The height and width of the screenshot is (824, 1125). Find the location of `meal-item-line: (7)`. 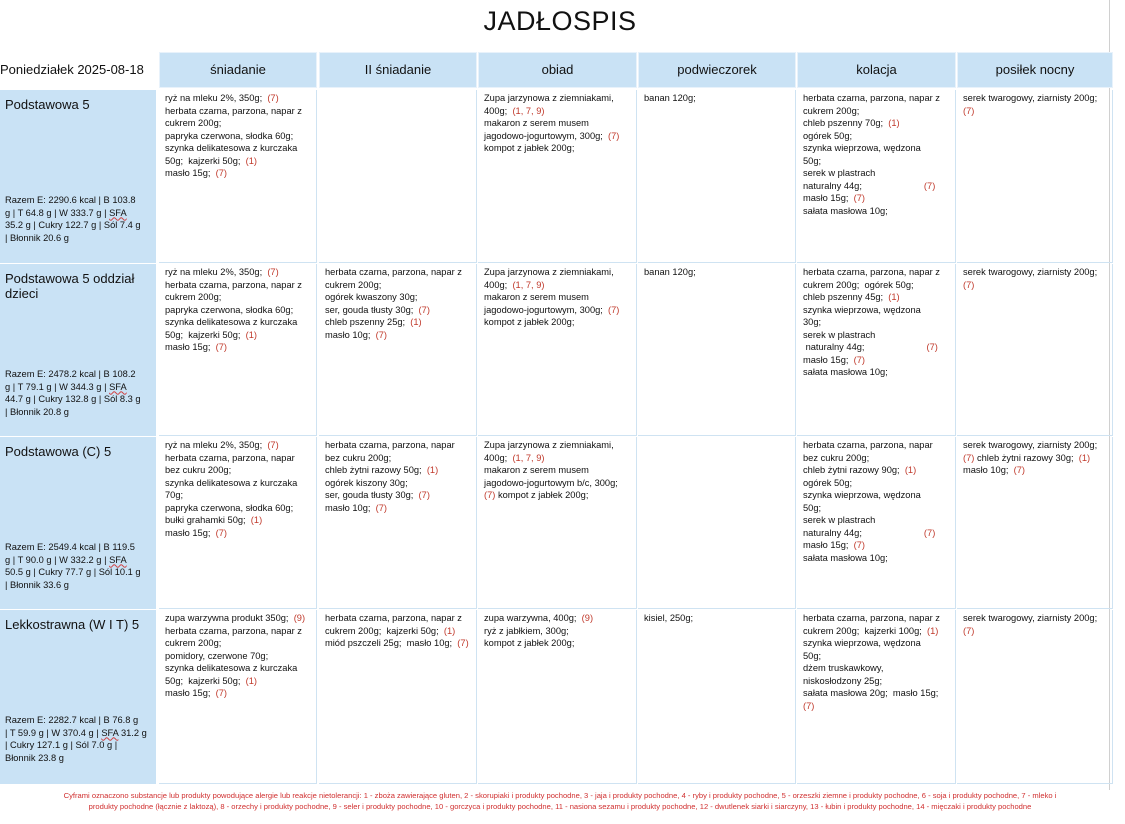

meal-item-line: (7) is located at coordinates (1036, 111).